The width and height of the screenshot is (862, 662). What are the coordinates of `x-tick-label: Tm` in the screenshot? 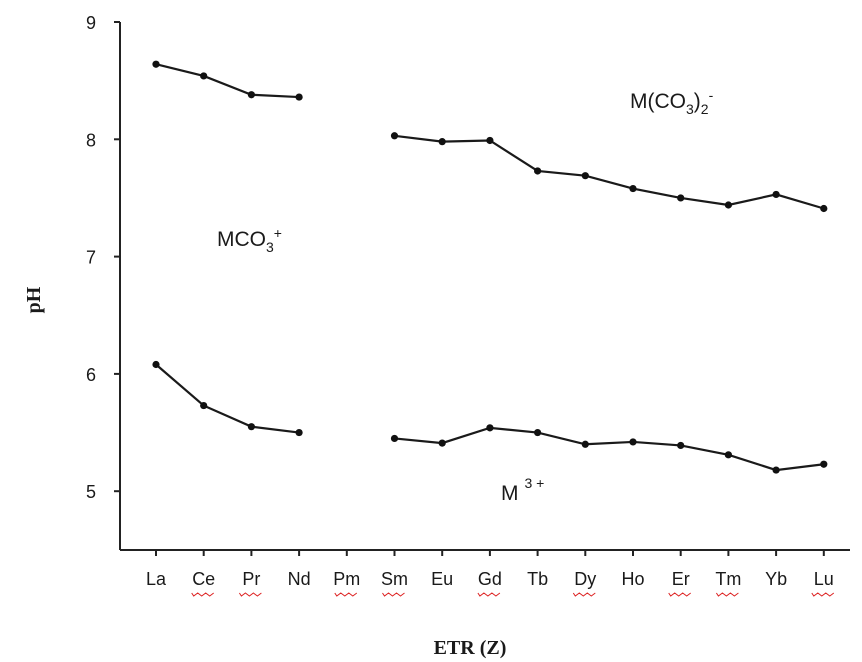 It's located at (728, 579).